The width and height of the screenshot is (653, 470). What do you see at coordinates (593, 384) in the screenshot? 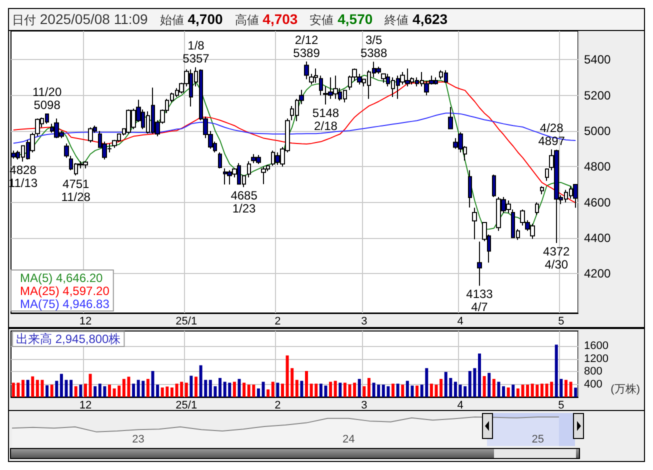
I see `y-tick-label: 400` at bounding box center [593, 384].